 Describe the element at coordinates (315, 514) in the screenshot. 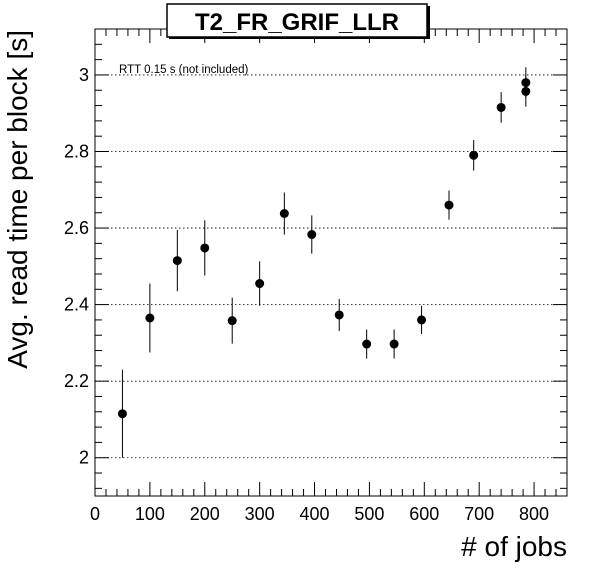

I see `x-tick-label: 400` at that location.